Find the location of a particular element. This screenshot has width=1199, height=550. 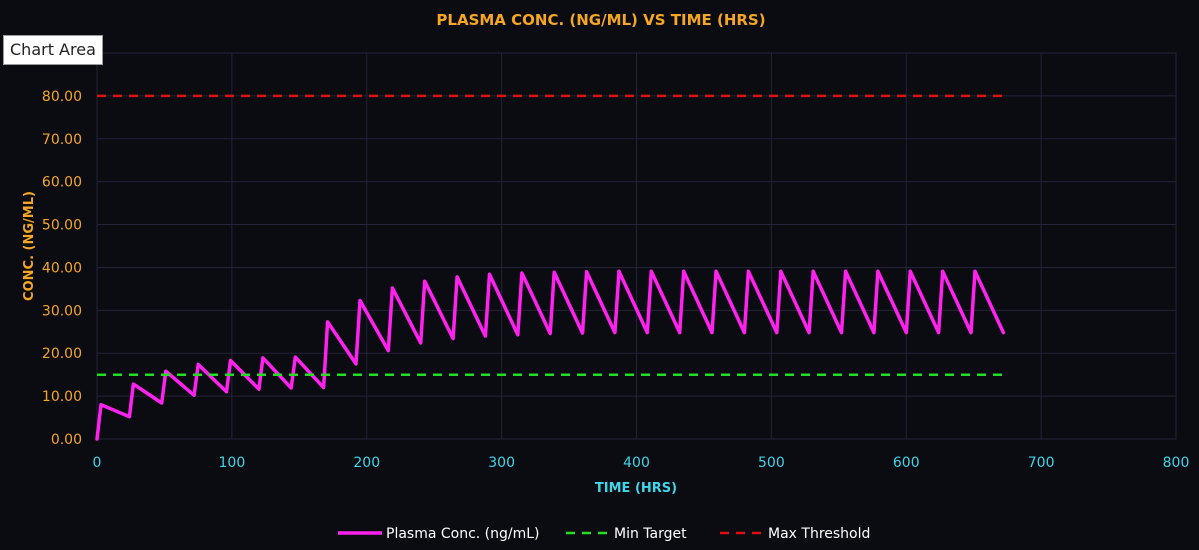

x-tick-label: 200 is located at coordinates (366, 463).